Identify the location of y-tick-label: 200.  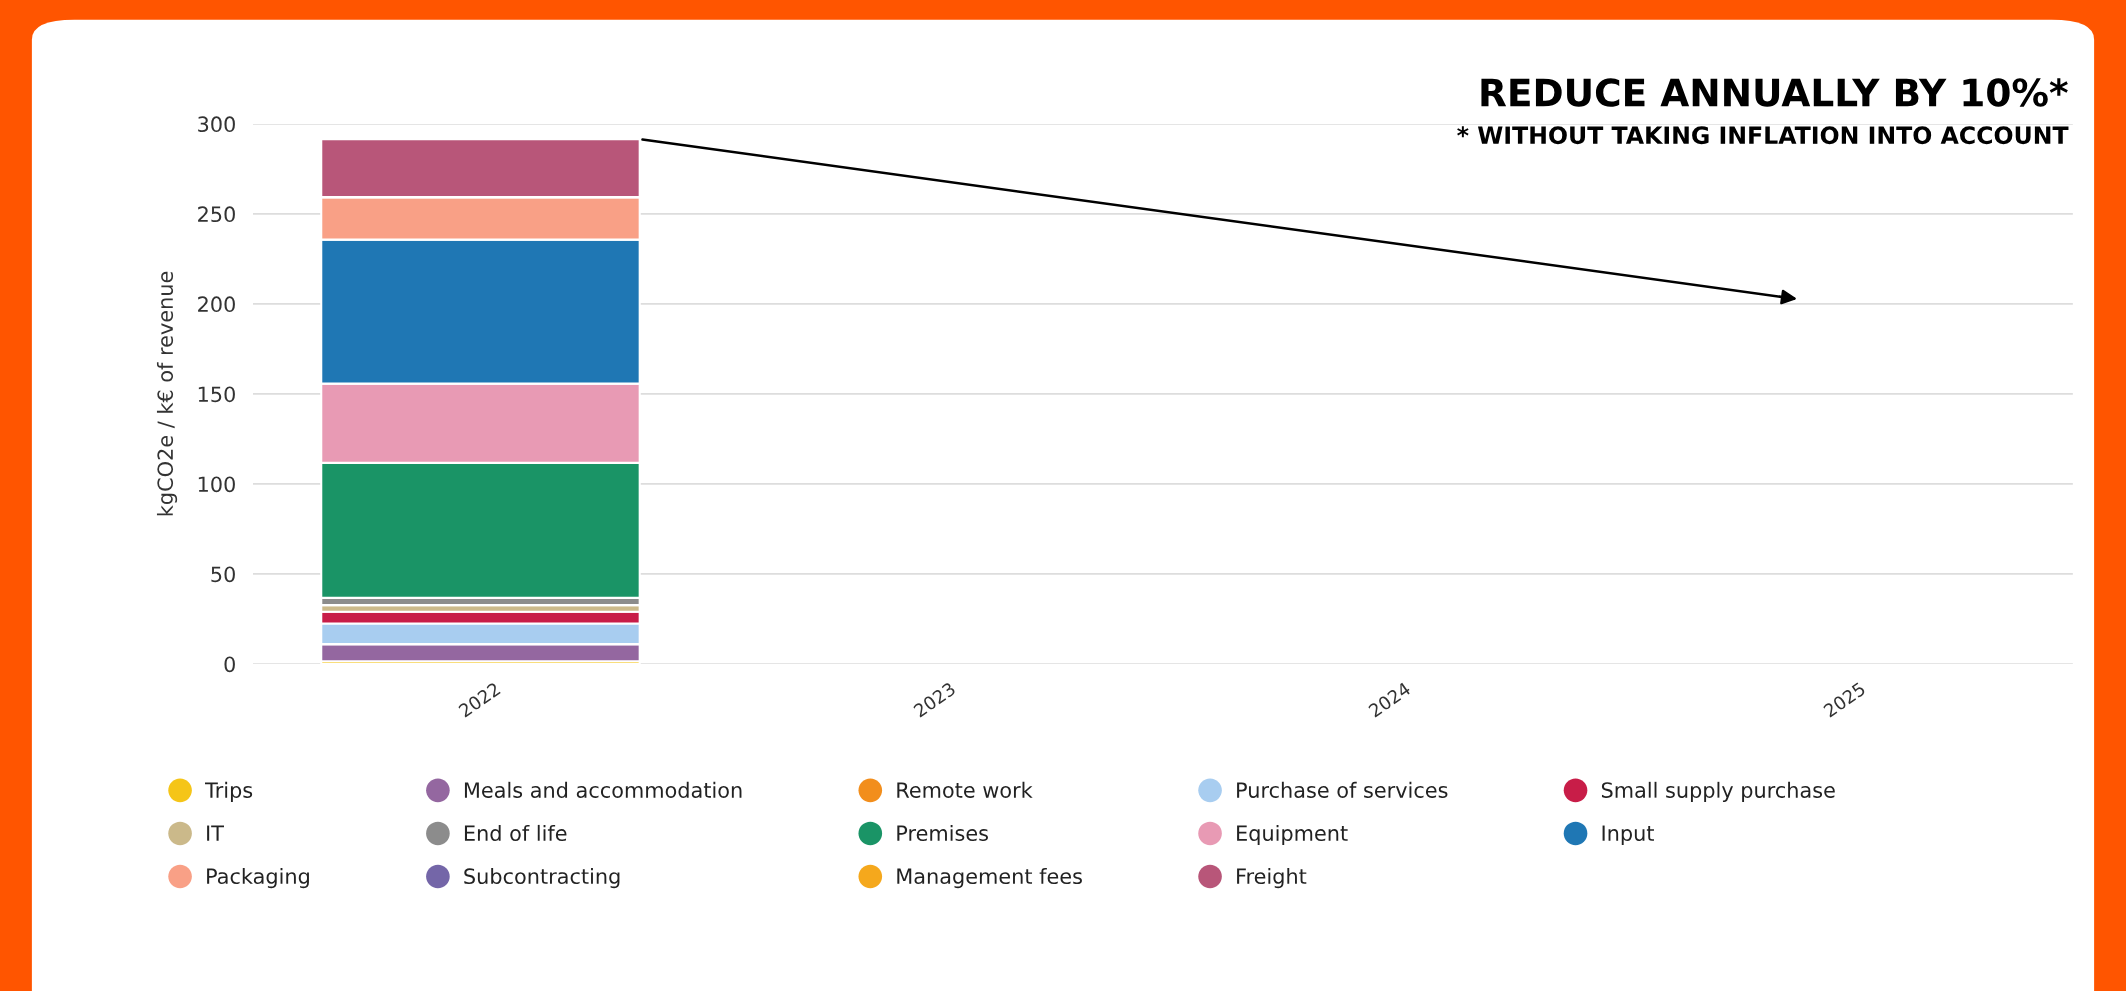
(216, 304).